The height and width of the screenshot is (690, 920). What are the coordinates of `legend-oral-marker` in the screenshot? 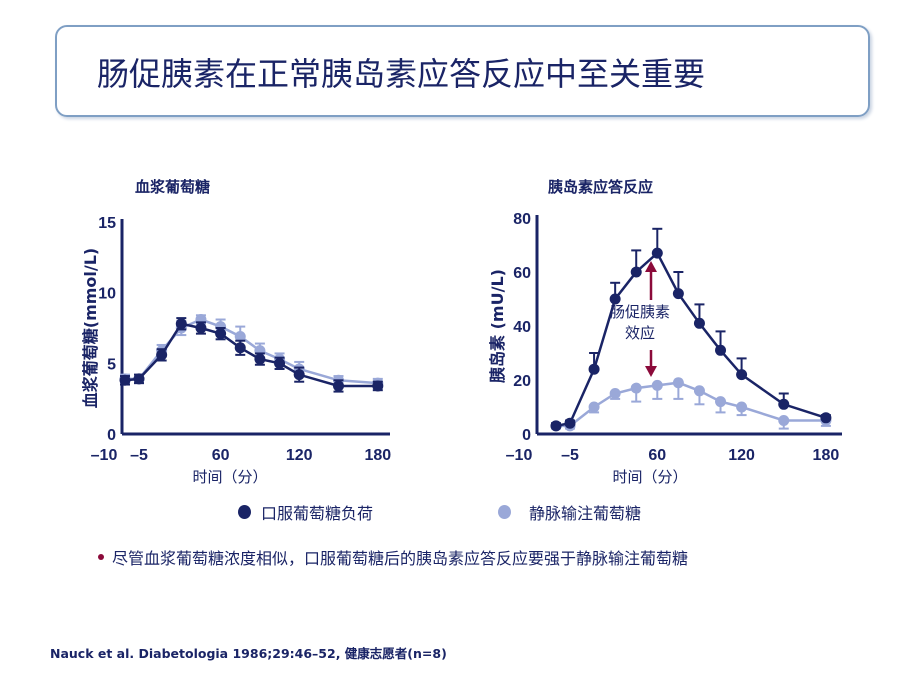 It's located at (244, 512).